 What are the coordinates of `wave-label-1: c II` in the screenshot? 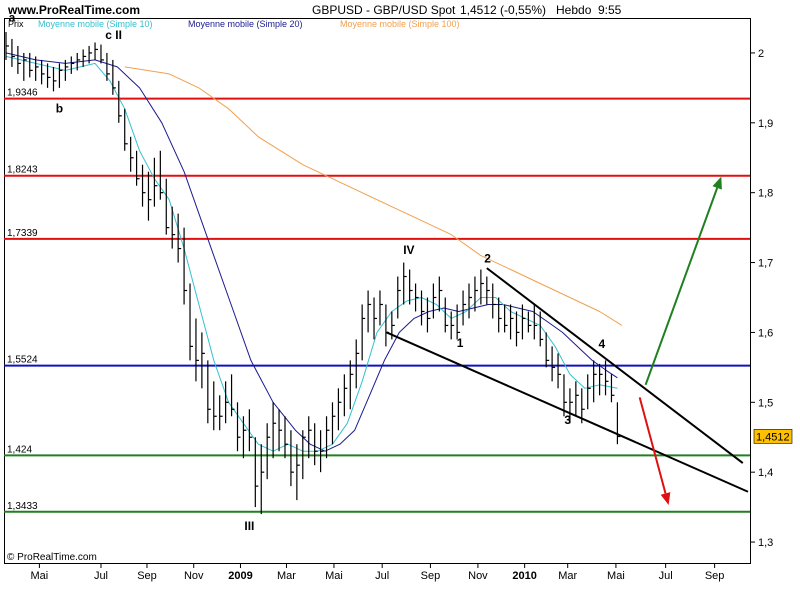 It's located at (113, 35).